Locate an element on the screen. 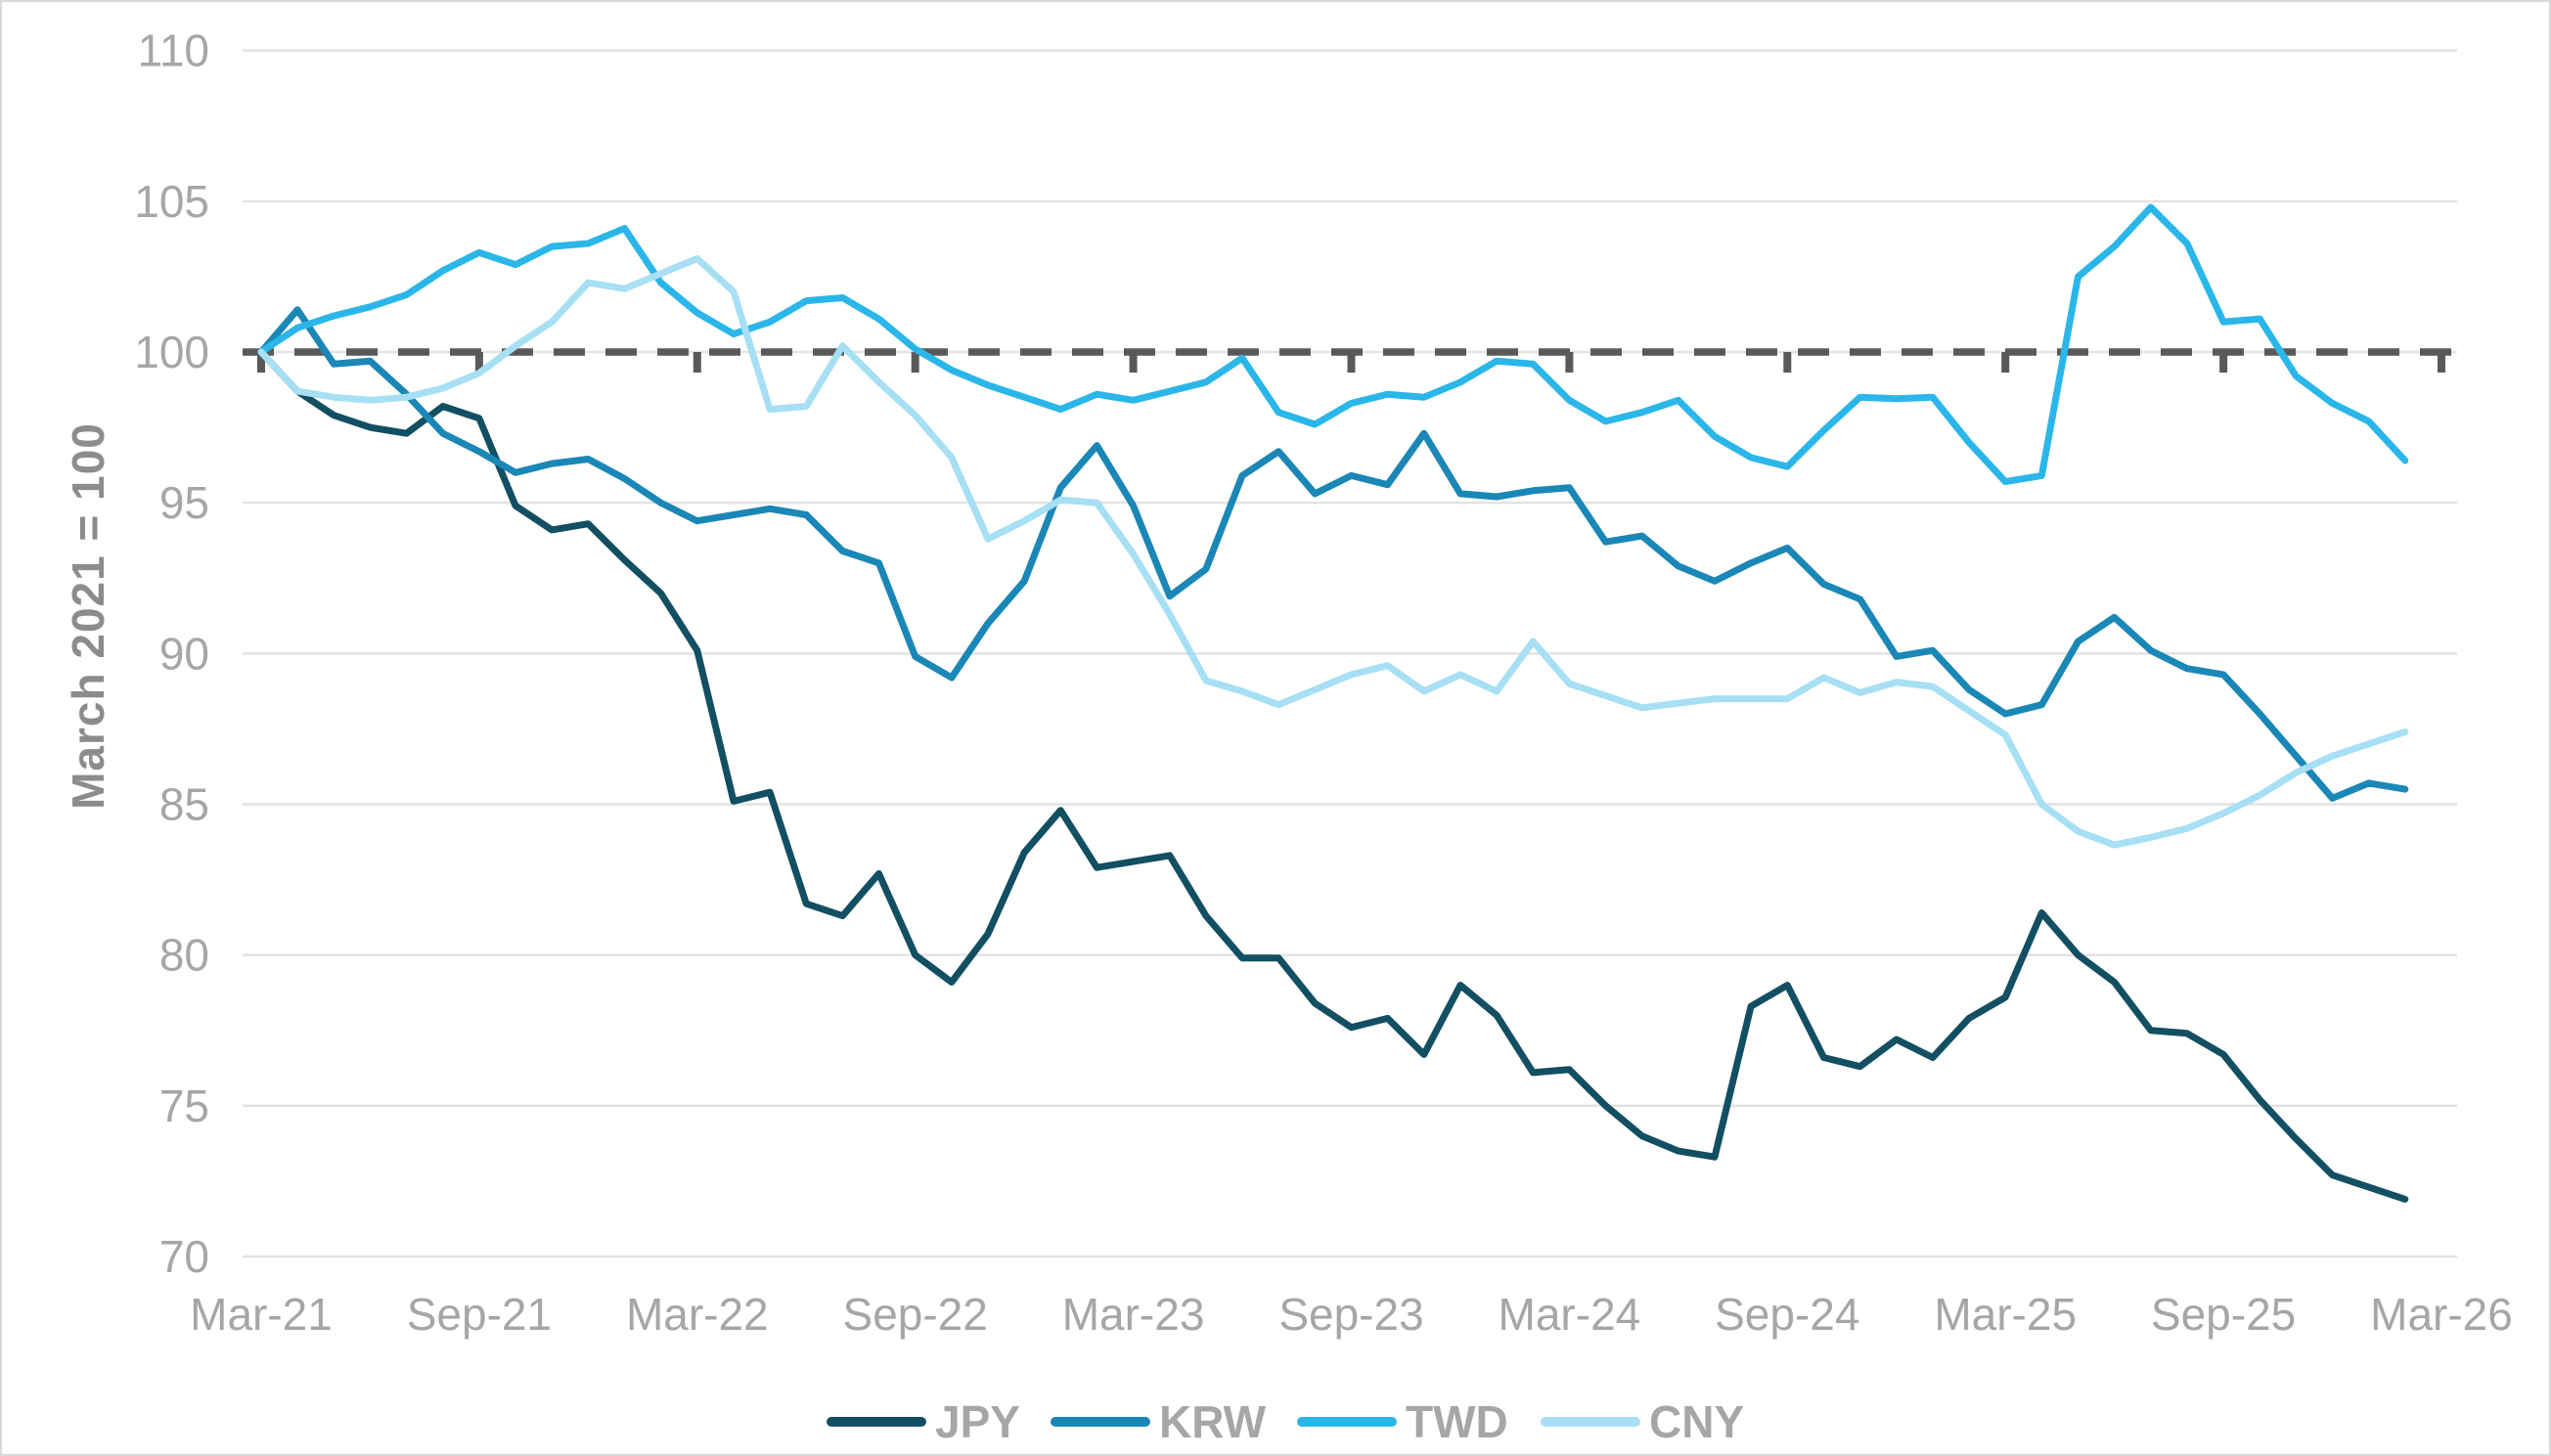 The image size is (2551, 1456). x-tick-label: Mar-21 is located at coordinates (261, 1314).